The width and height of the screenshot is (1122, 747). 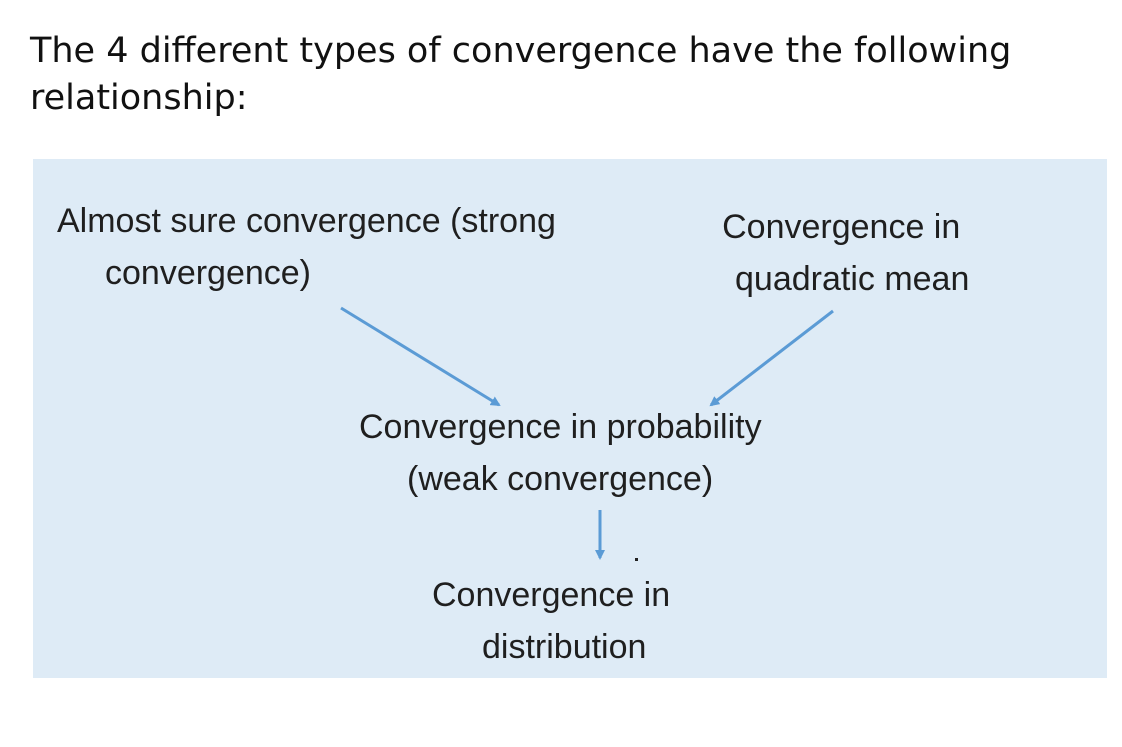 I want to click on node-distribution-convergence: Convergence in distribution, so click(x=551, y=621).